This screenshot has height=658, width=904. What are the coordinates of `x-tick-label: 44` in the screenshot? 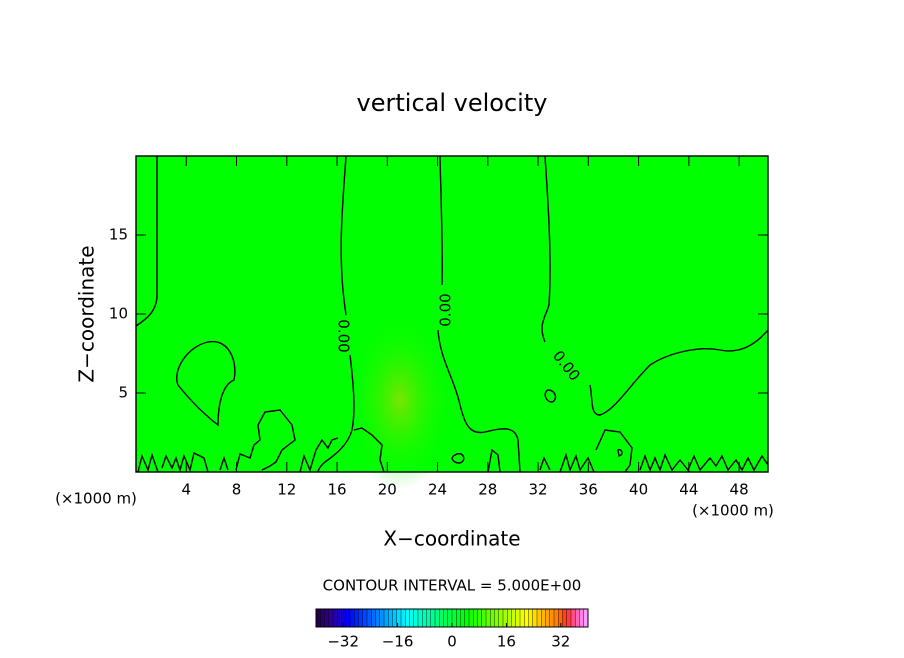 It's located at (688, 490).